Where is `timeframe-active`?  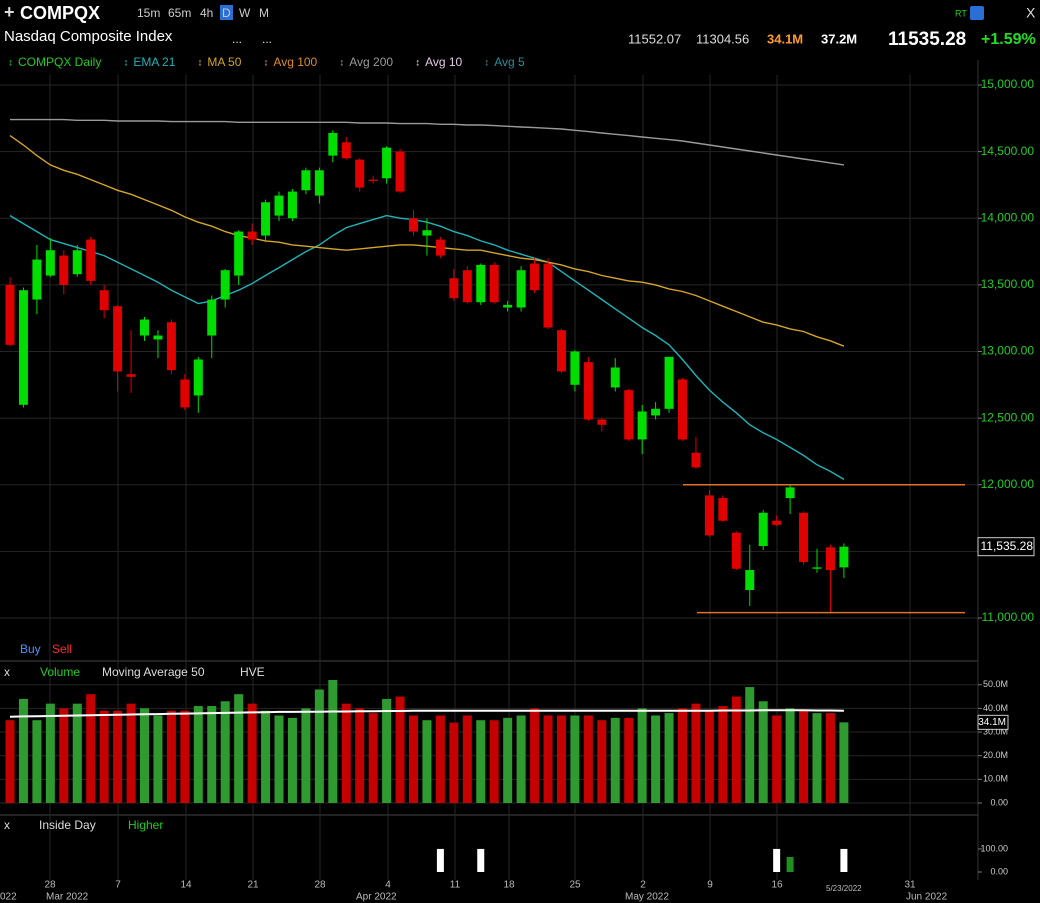
timeframe-active is located at coordinates (226, 12).